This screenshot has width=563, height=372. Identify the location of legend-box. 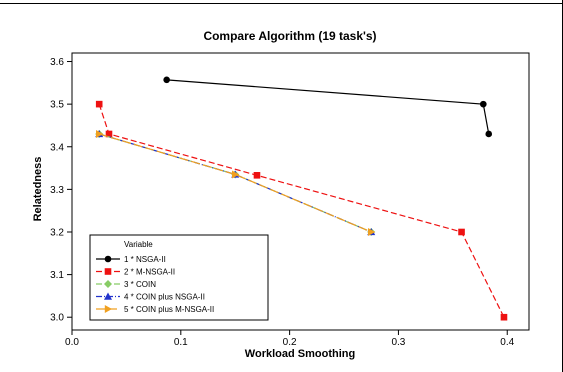
(179, 277).